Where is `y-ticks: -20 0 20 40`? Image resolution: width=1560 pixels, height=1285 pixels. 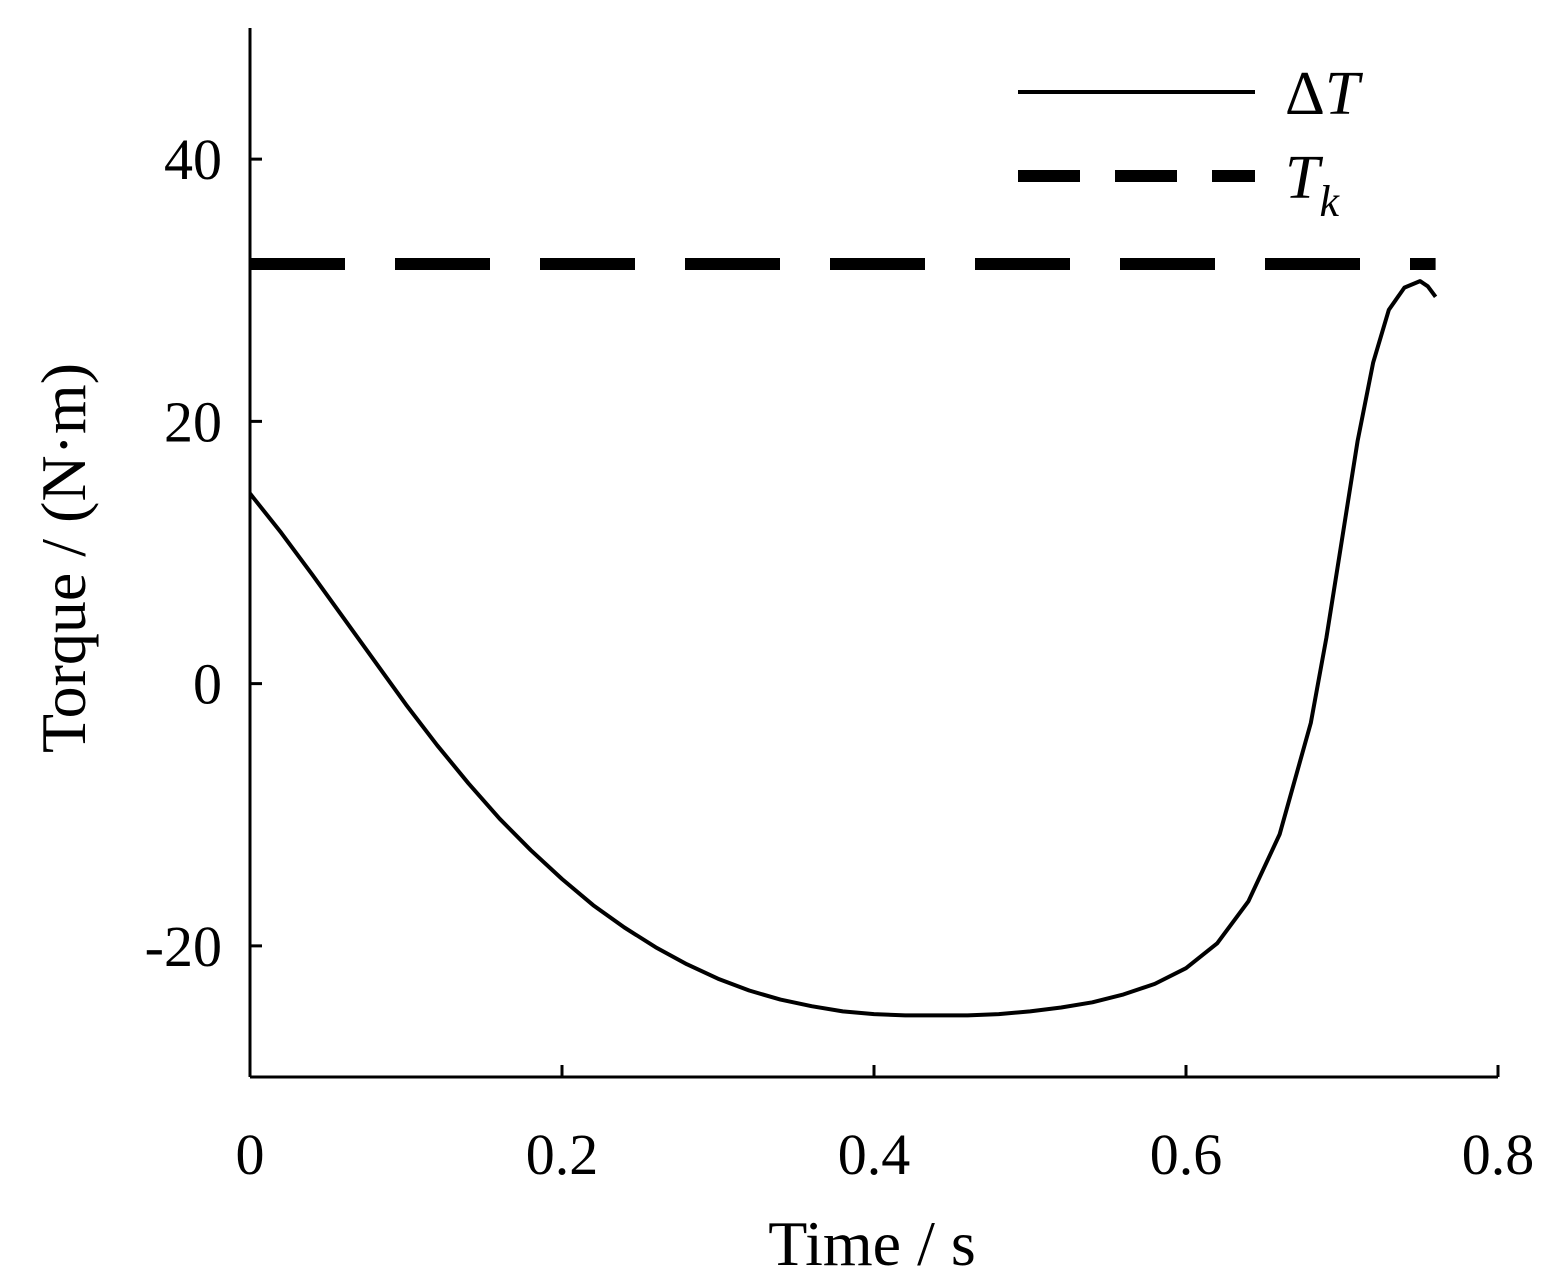
y-ticks: -20 0 20 40 is located at coordinates (203, 553).